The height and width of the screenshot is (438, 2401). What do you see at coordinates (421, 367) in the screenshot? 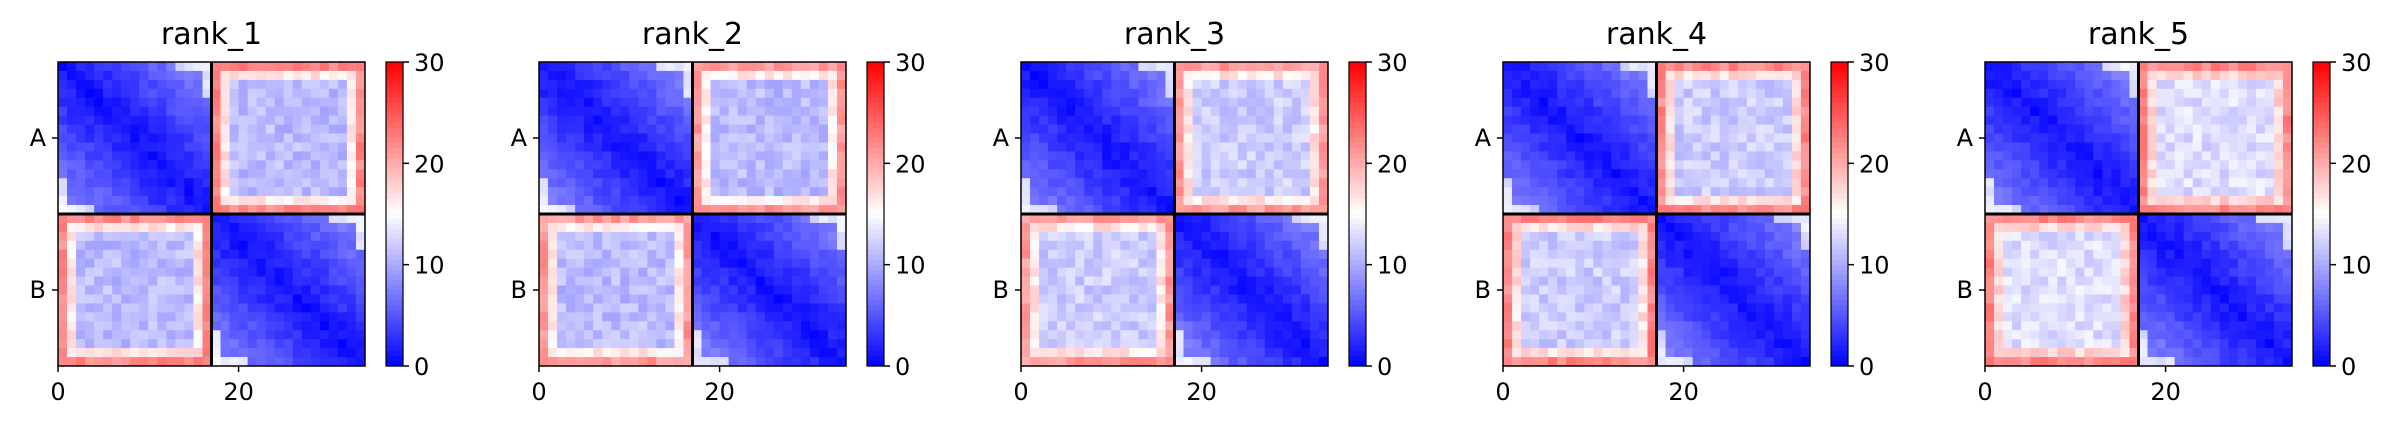
I see `colorbar-tick-label: 0` at bounding box center [421, 367].